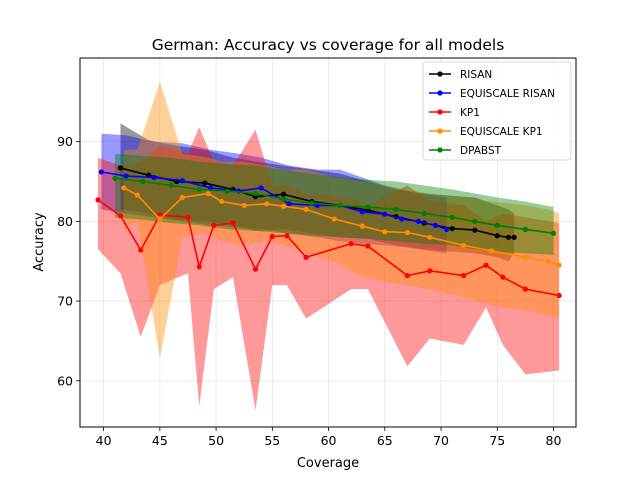 The width and height of the screenshot is (640, 480). Describe the element at coordinates (65, 380) in the screenshot. I see `y-tick-label: 60` at that location.